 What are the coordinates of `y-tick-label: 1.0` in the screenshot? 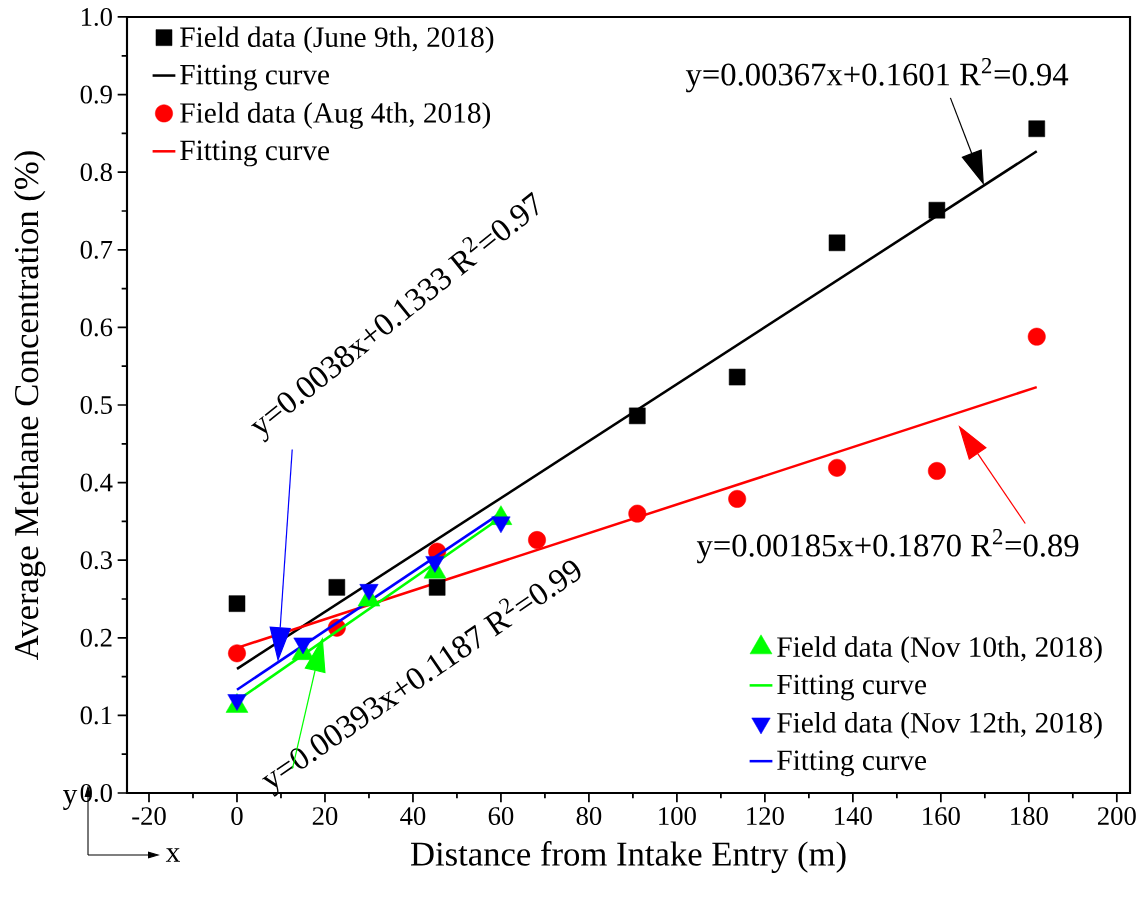 It's located at (96, 17).